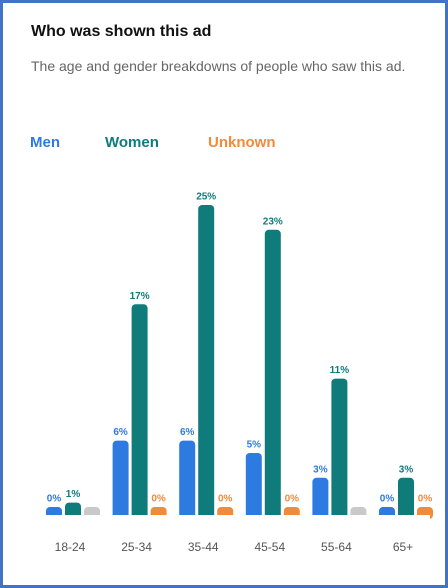 This screenshot has height=588, width=448. What do you see at coordinates (230, 518) in the screenshot?
I see `baseline-mask` at bounding box center [230, 518].